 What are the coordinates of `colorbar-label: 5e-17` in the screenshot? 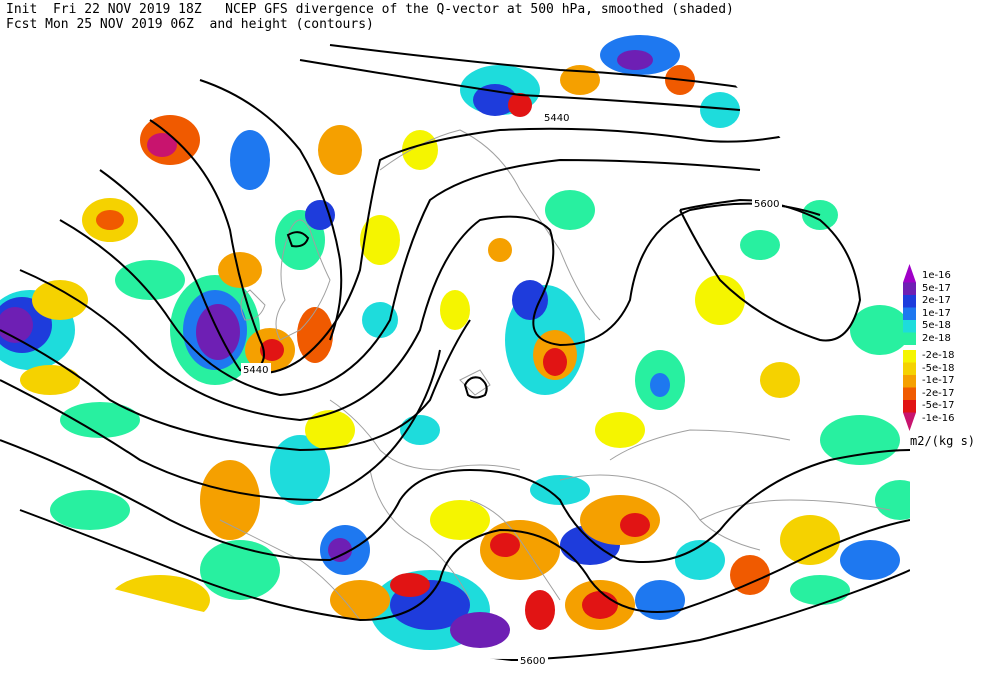 It's located at (936, 288).